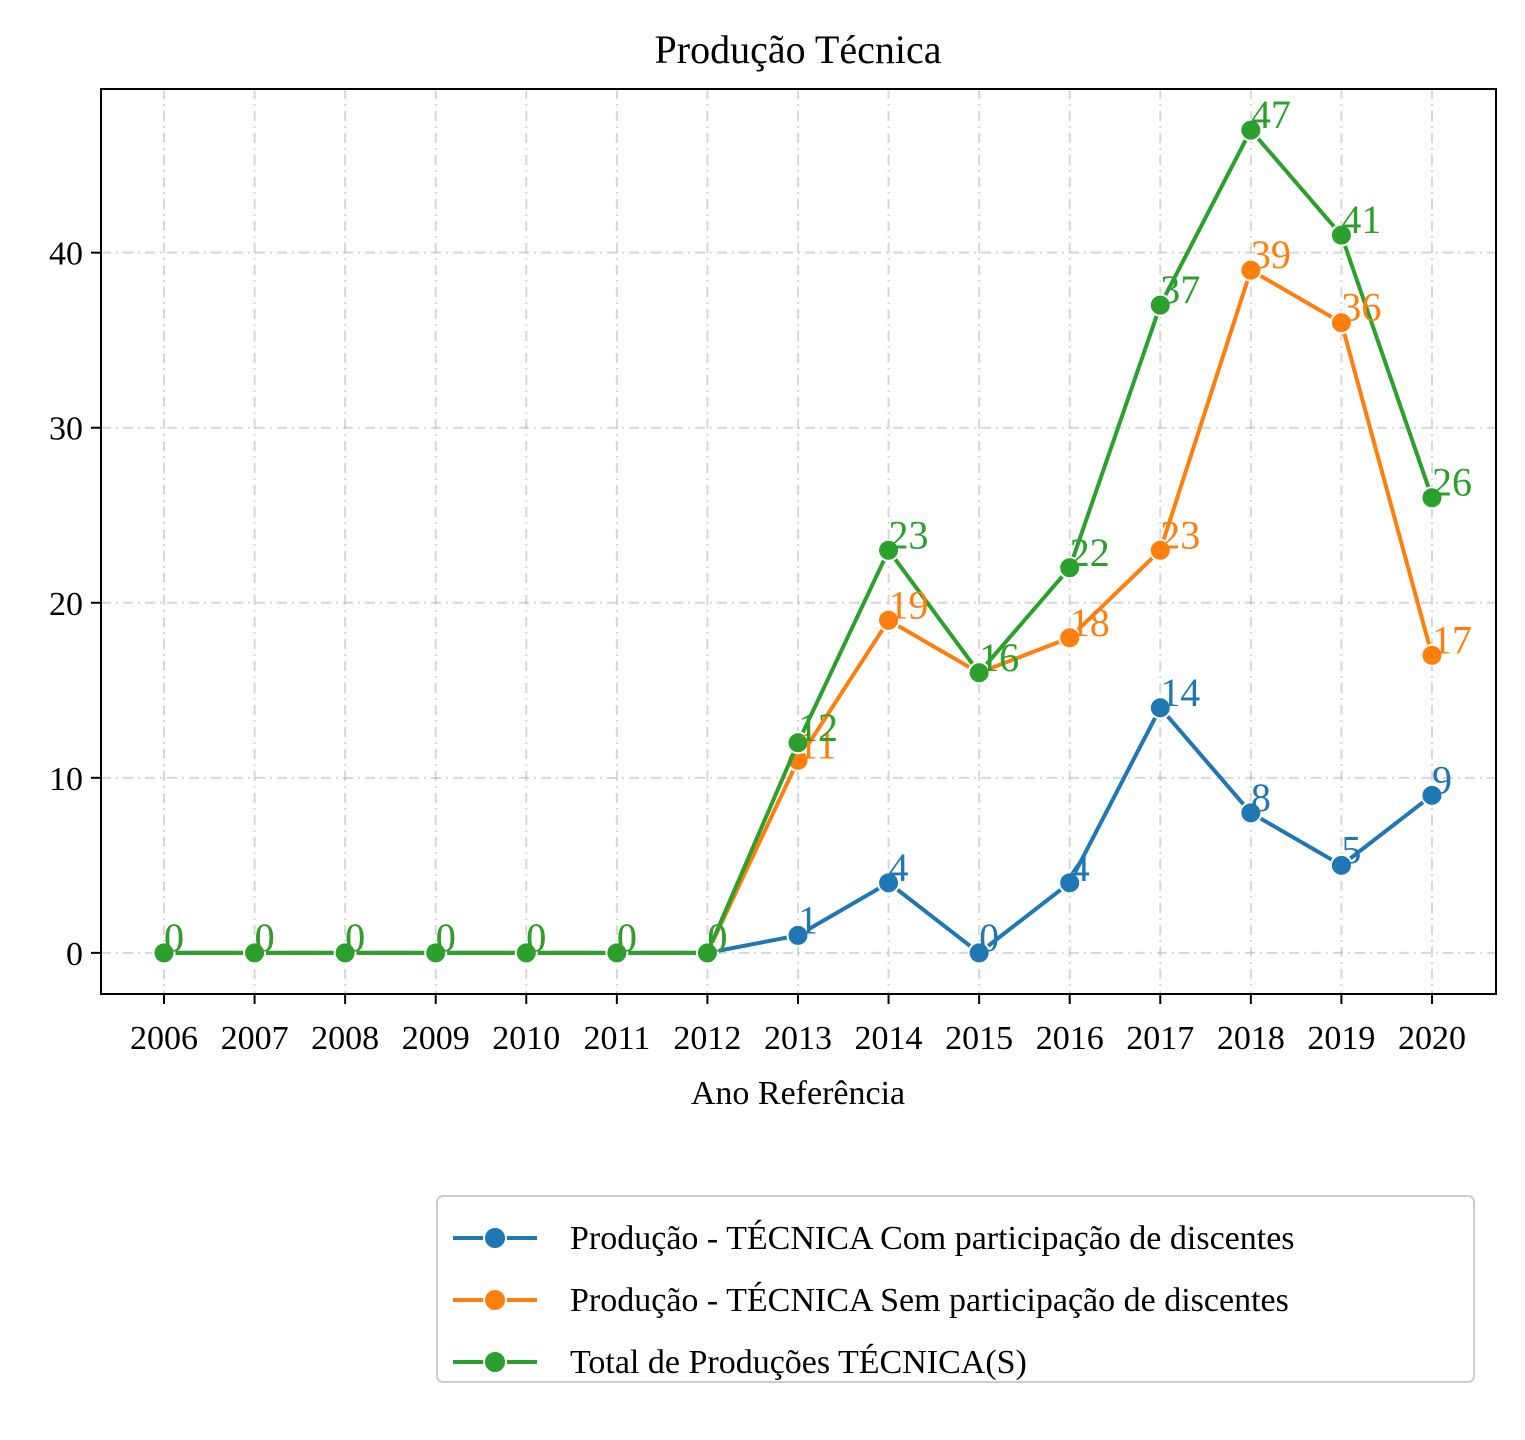 The width and height of the screenshot is (1525, 1440). I want to click on x-tick-label: 2018, so click(1251, 1038).